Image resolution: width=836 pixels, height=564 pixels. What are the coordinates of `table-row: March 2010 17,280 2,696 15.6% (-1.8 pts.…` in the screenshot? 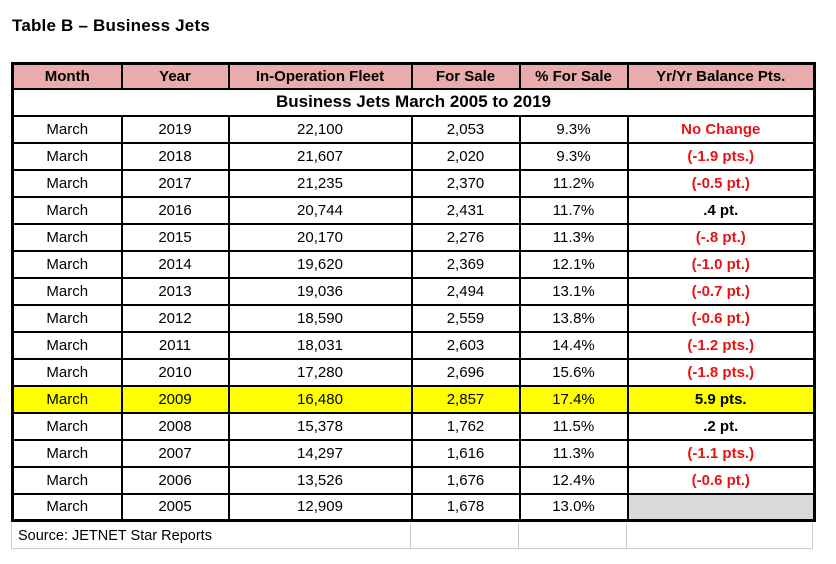 It's located at (413, 372).